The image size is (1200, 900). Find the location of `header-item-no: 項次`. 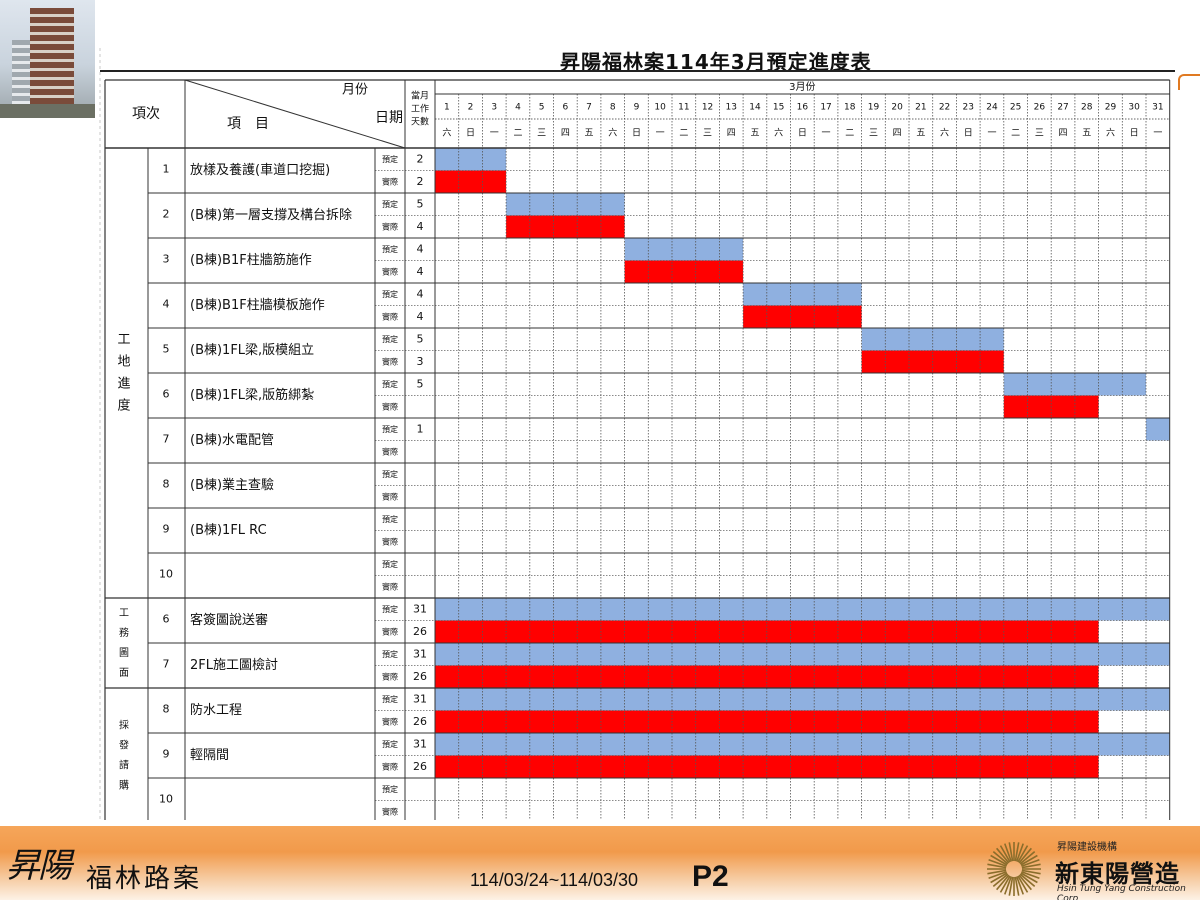

header-item-no: 項次 is located at coordinates (146, 114).